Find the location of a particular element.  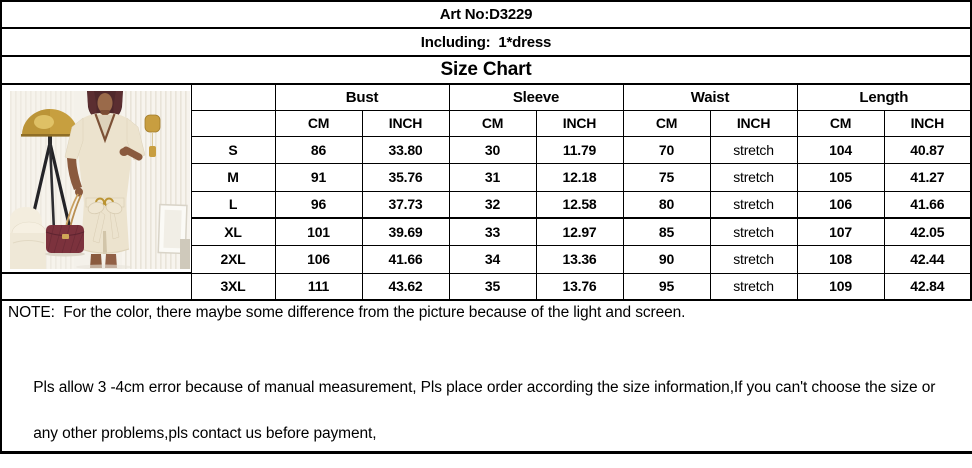

value-cell: 13.36 is located at coordinates (579, 259).